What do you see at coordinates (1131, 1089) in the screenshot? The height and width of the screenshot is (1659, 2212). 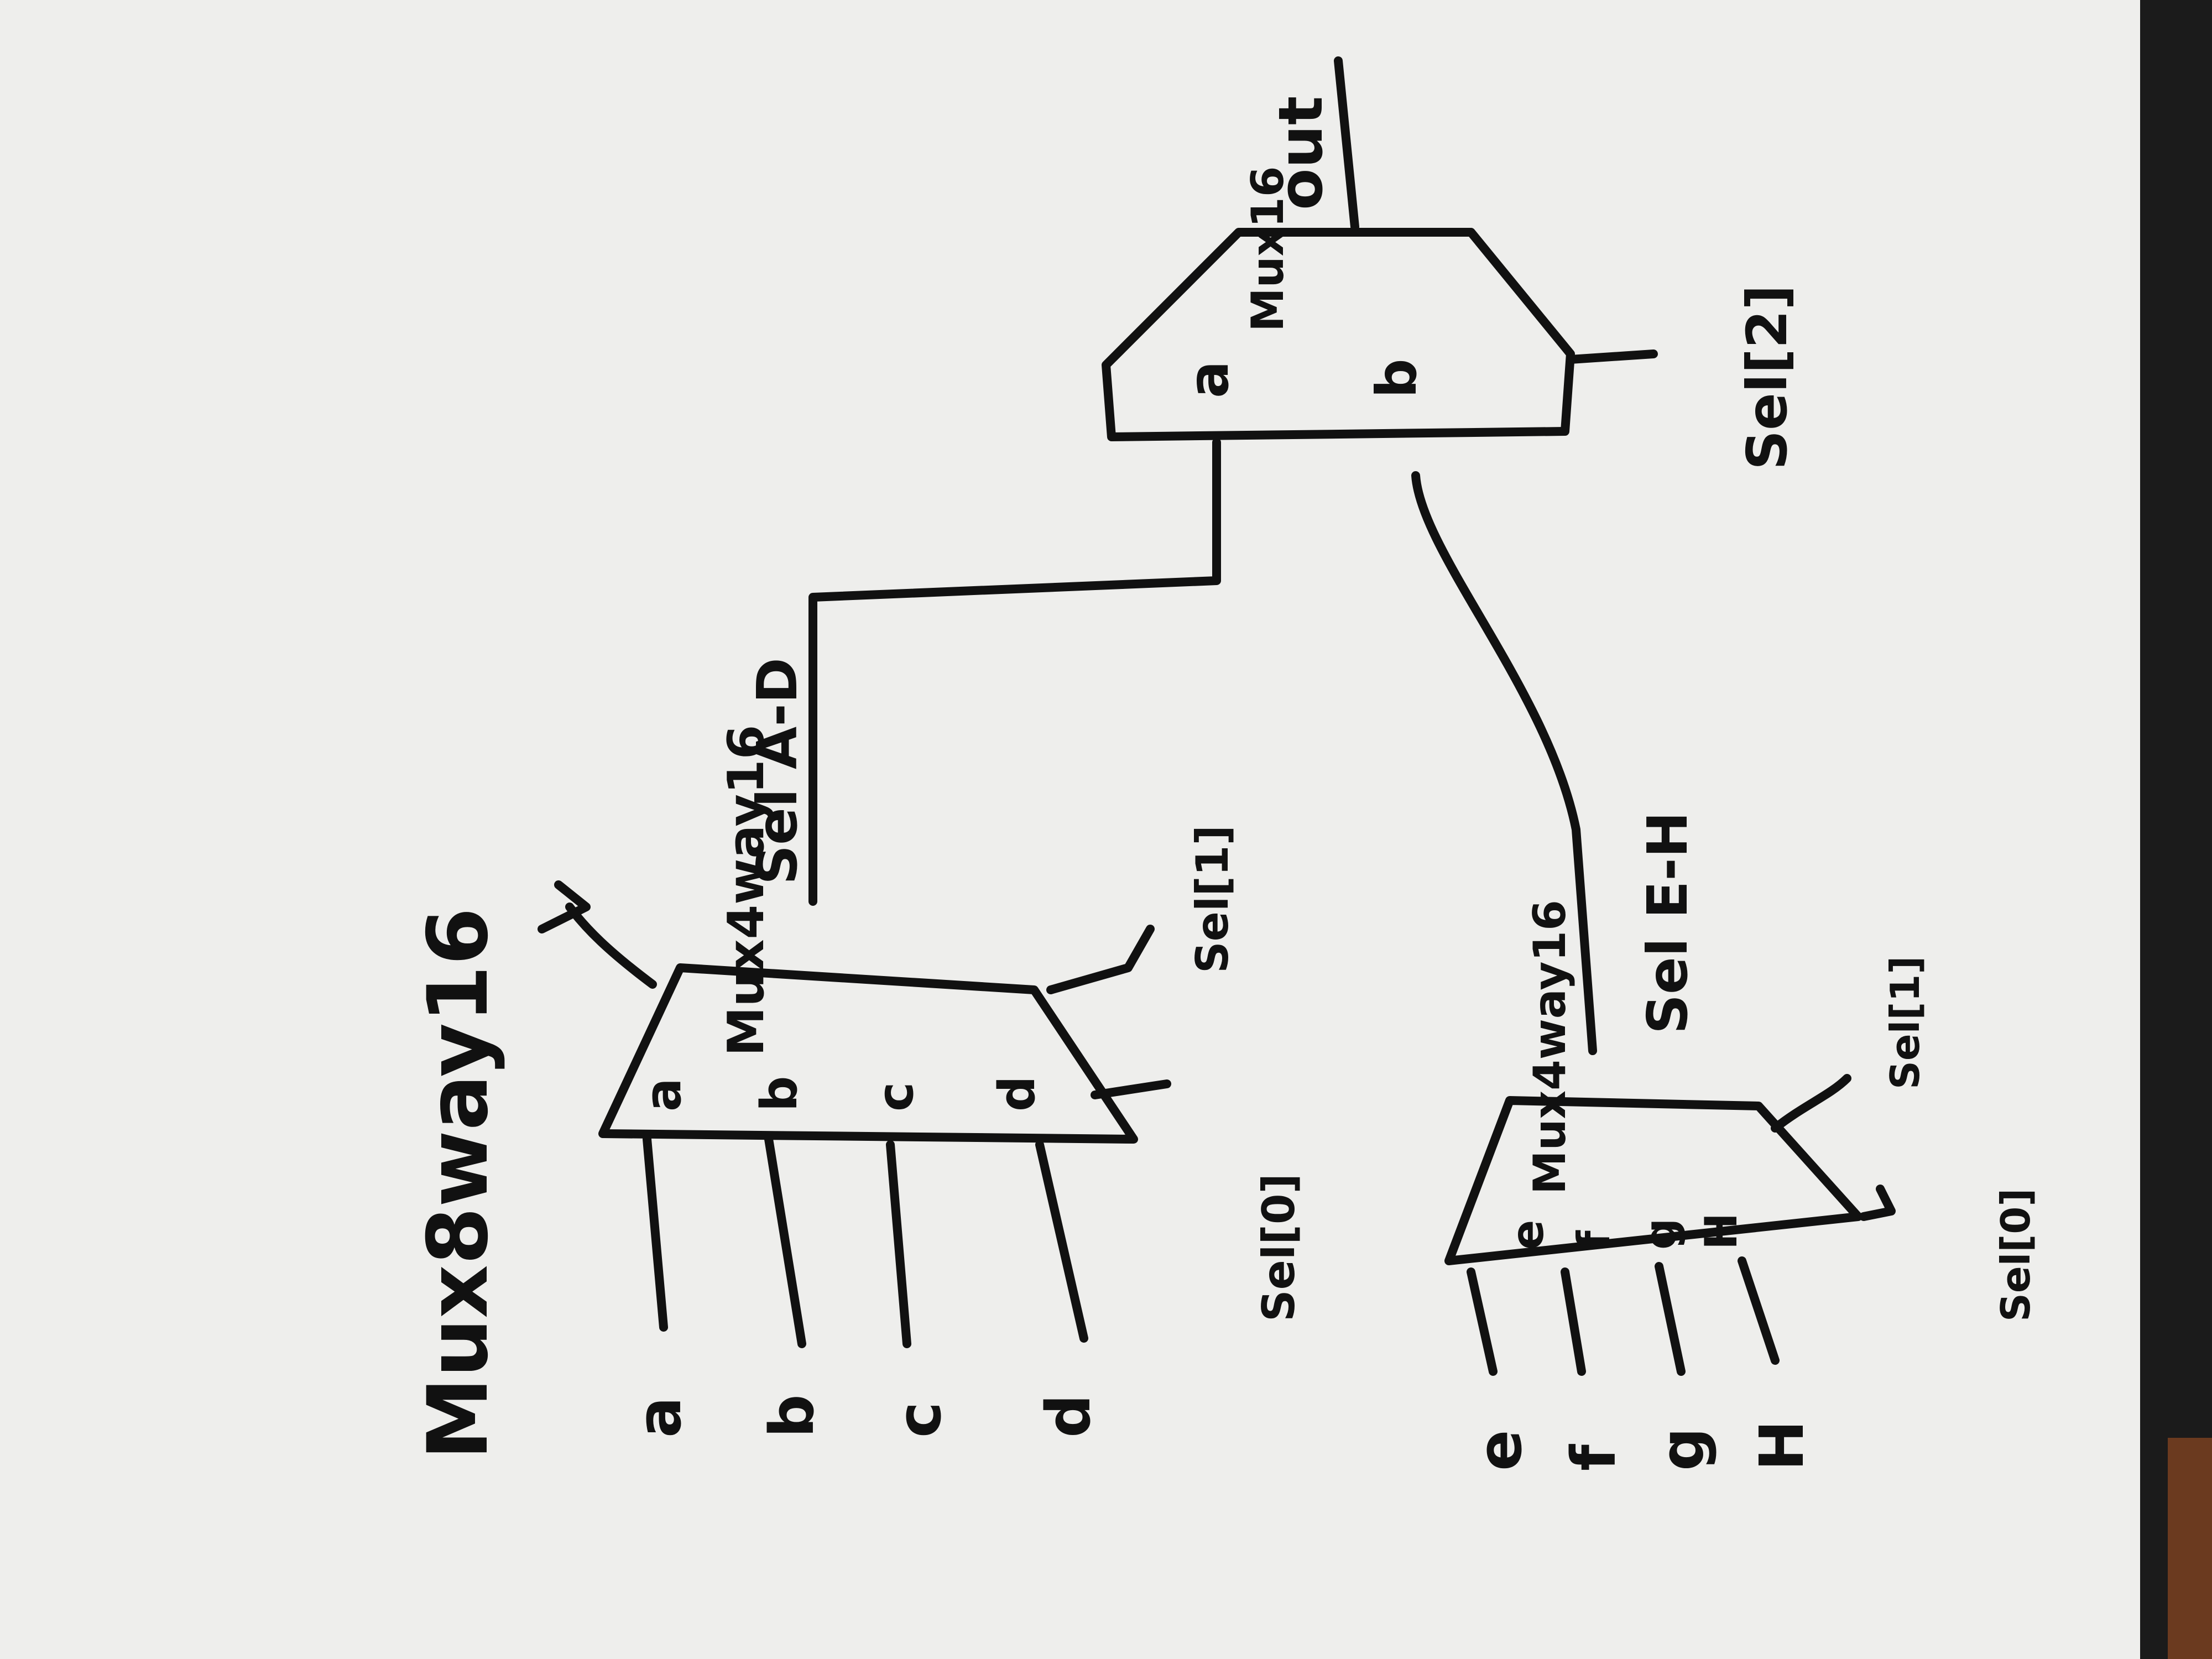 I see `wire-left-sel0` at bounding box center [1131, 1089].